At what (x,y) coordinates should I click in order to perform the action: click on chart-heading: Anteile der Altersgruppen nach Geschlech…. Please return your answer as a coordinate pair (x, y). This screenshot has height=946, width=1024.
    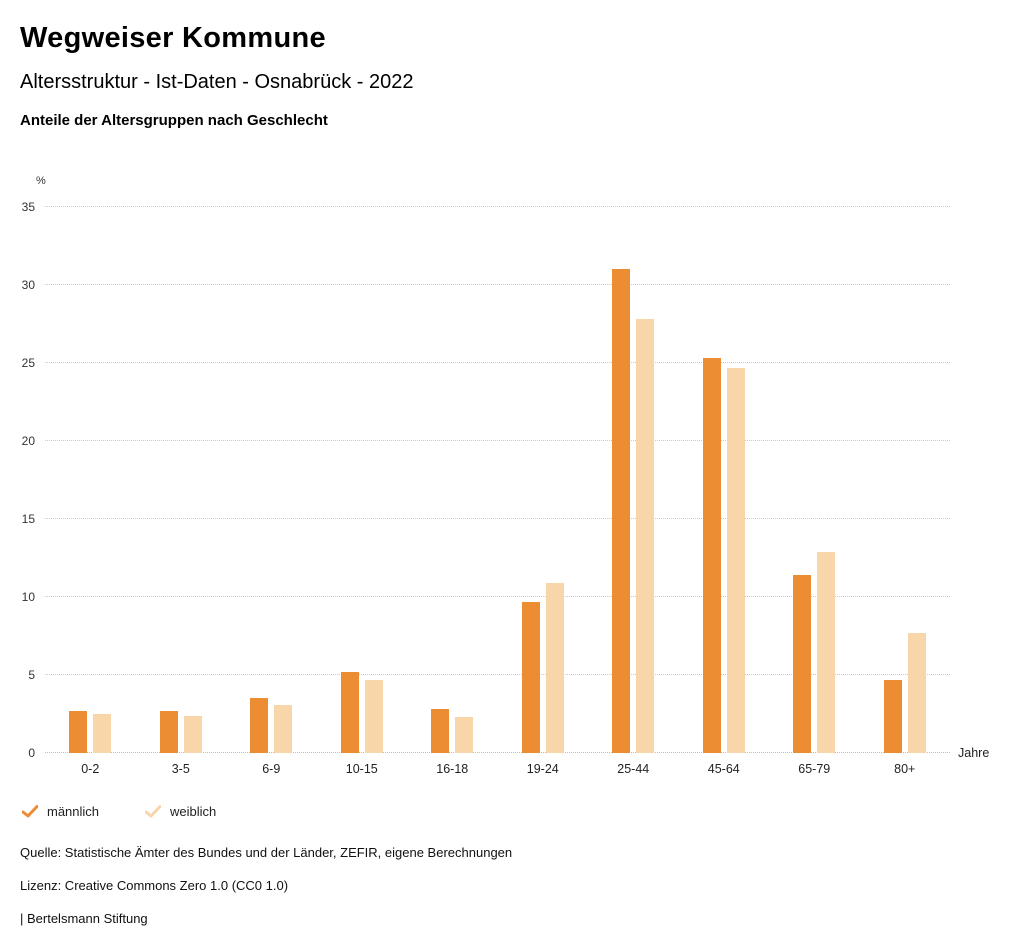
    Looking at the image, I should click on (174, 120).